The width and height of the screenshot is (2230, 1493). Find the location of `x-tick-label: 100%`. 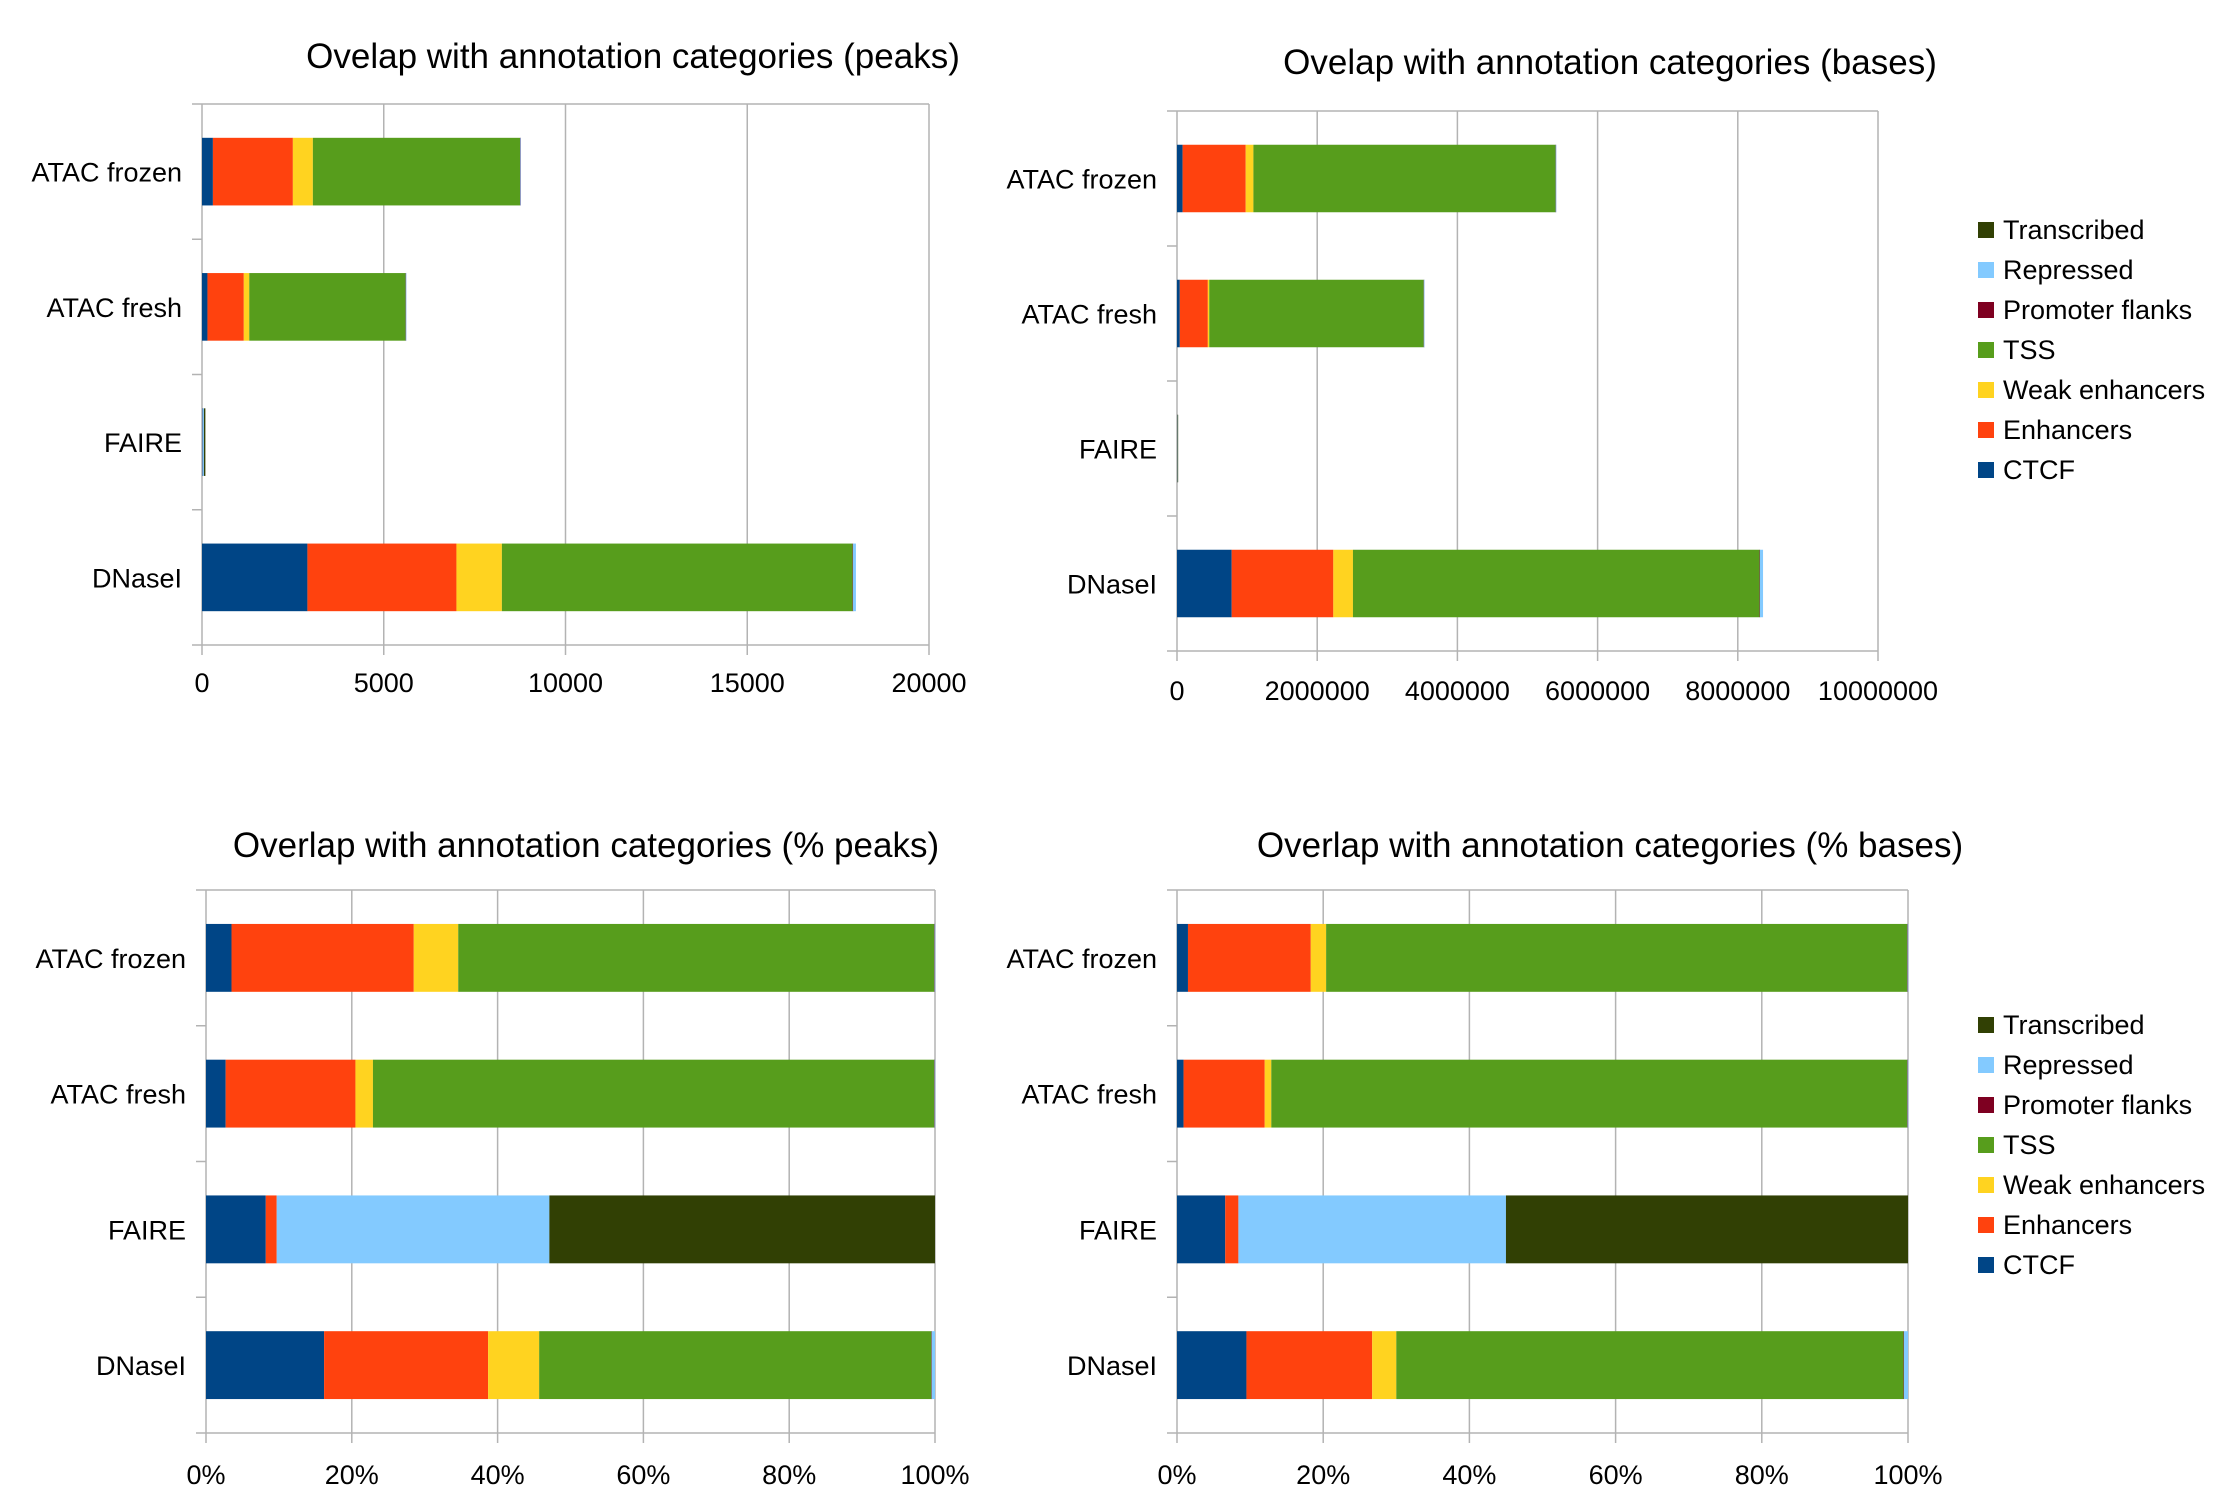

x-tick-label: 100% is located at coordinates (934, 1475).